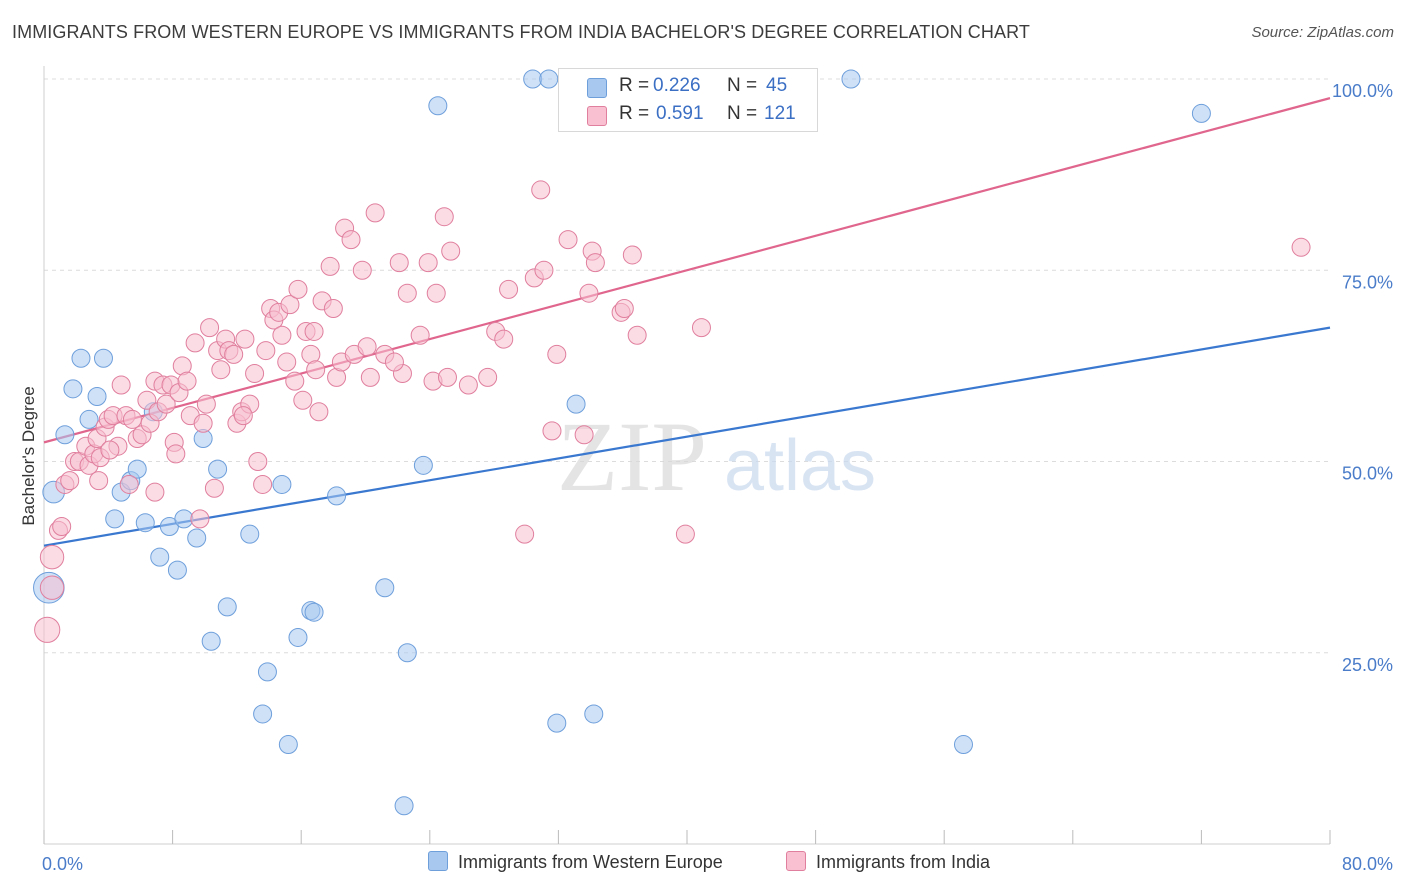  Describe the element at coordinates (777, 85) in the screenshot. I see `legend-n-value: 45` at that location.